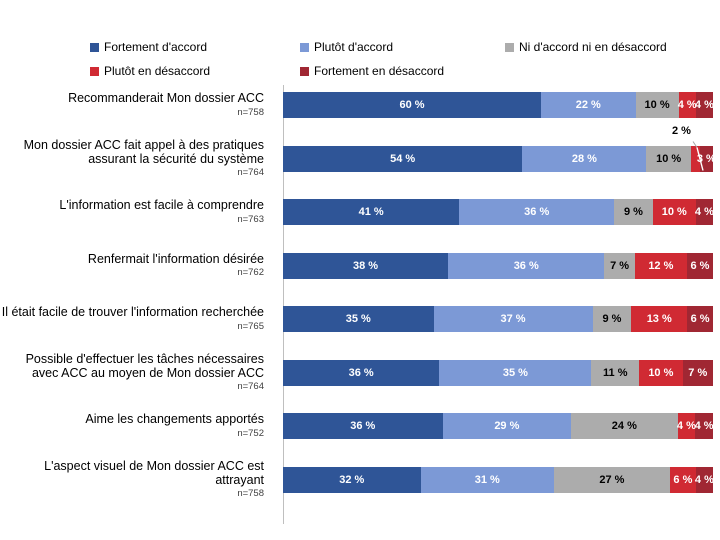 The image size is (720, 540). I want to click on legend-label: Fortement d'accord, so click(156, 47).